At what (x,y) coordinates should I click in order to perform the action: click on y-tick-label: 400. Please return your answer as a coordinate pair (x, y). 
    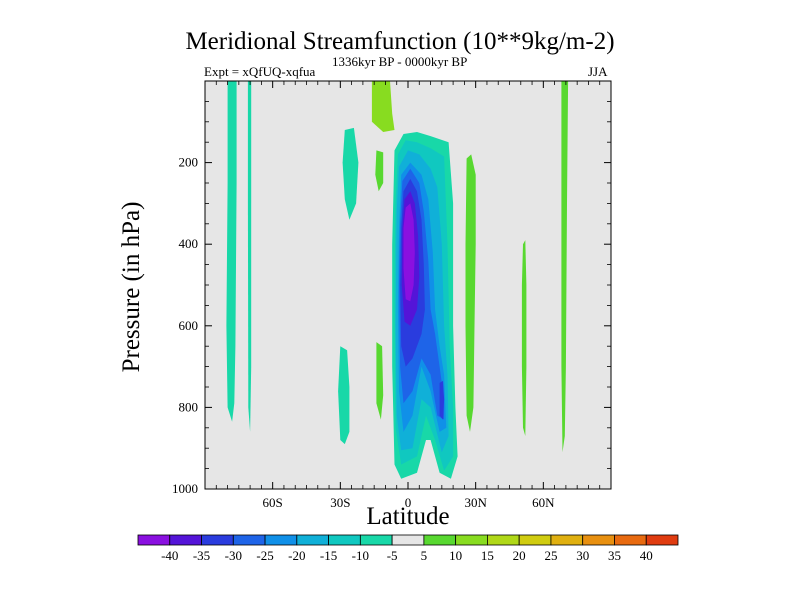
    Looking at the image, I should click on (189, 243).